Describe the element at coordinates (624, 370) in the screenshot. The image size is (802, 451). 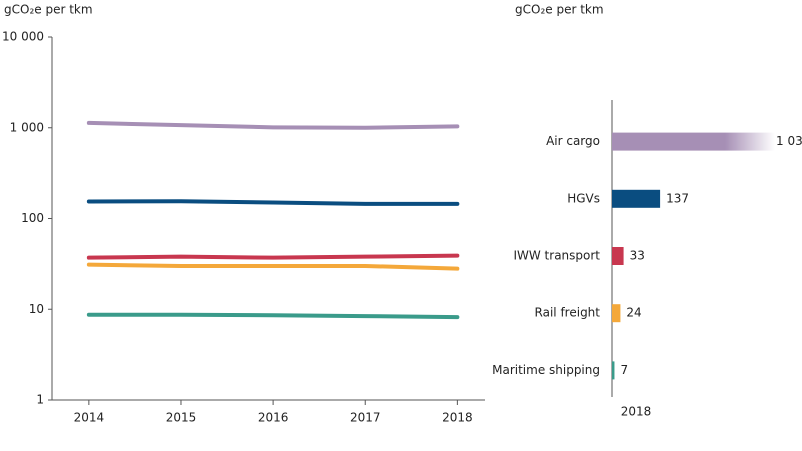
I see `value-label: 7` at that location.